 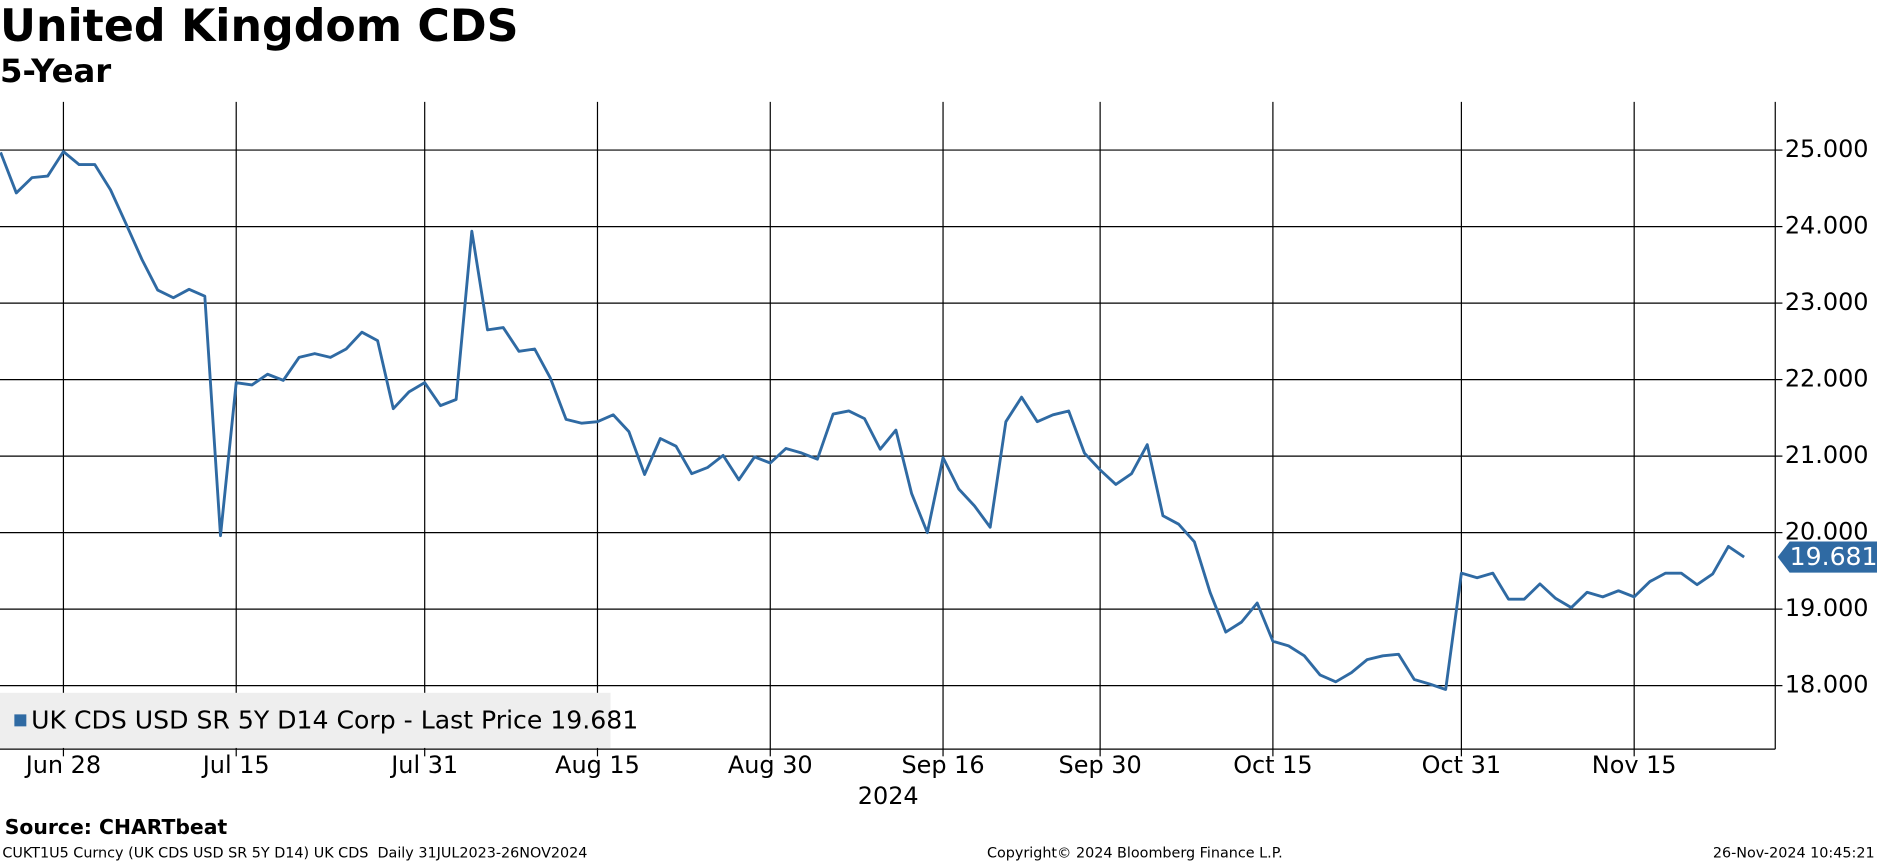 What do you see at coordinates (235, 765) in the screenshot?
I see `x-tick-label: Jul 15` at bounding box center [235, 765].